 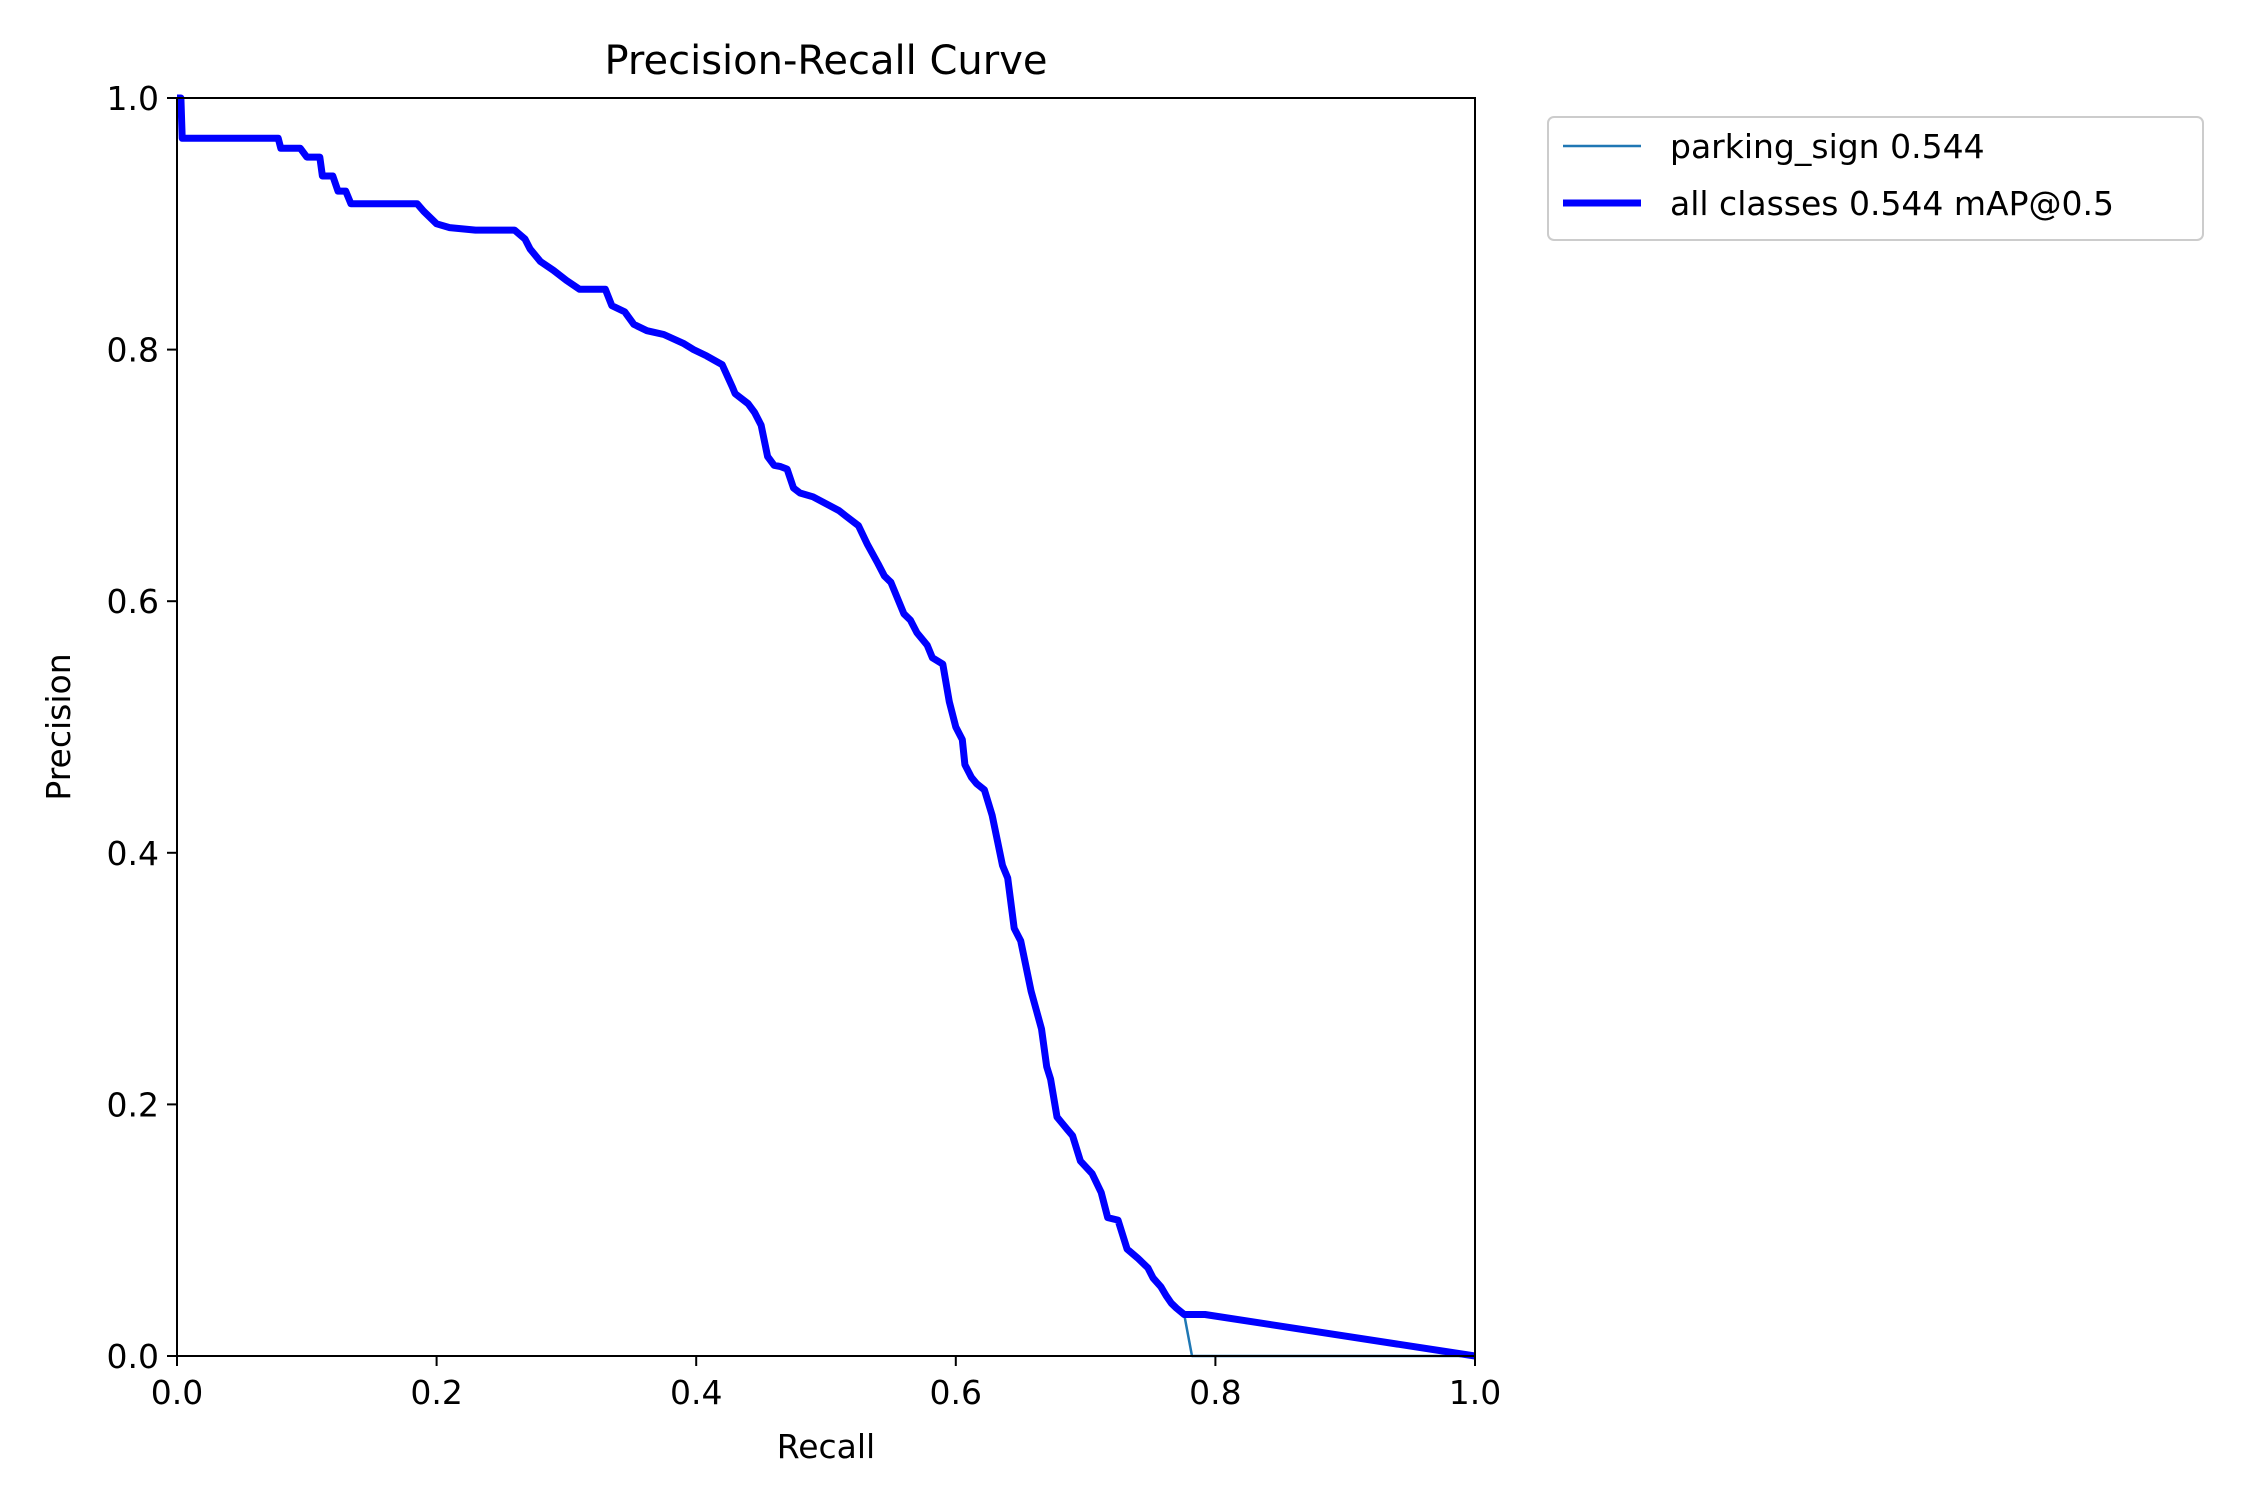 What do you see at coordinates (133, 350) in the screenshot?
I see `y-tick-label-4: 0.8` at bounding box center [133, 350].